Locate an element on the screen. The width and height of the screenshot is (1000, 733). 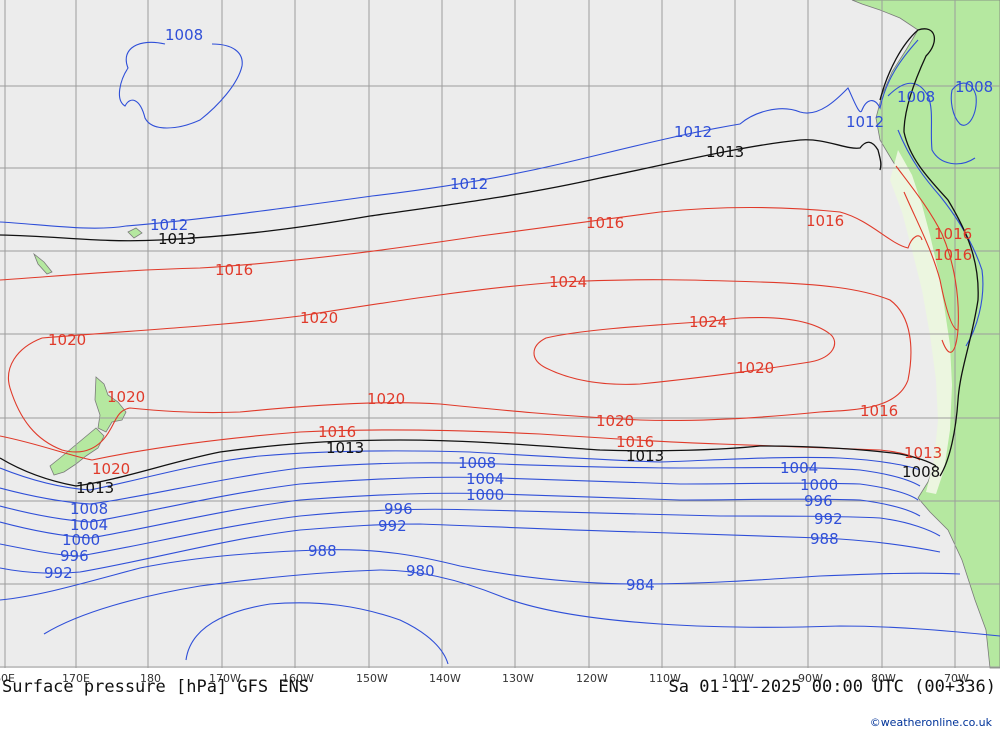
isobar-1016-north is located at coordinates (461, 243).